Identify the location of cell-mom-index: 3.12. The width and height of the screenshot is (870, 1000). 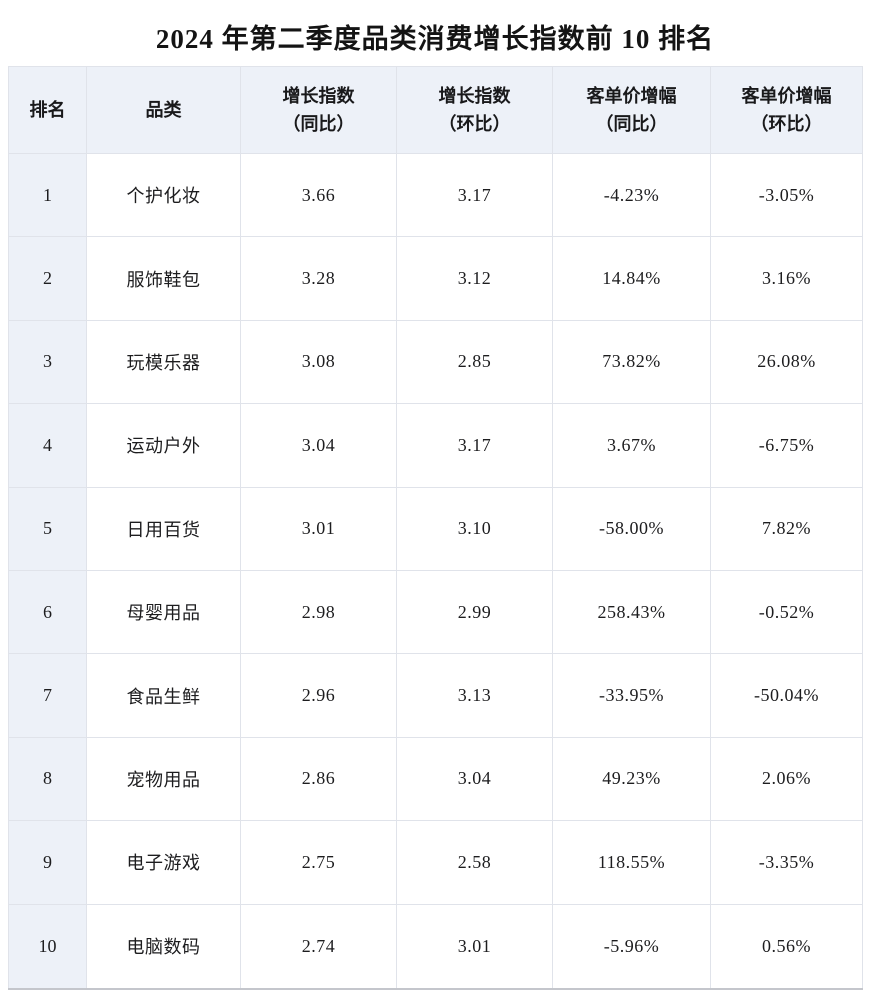
(474, 278).